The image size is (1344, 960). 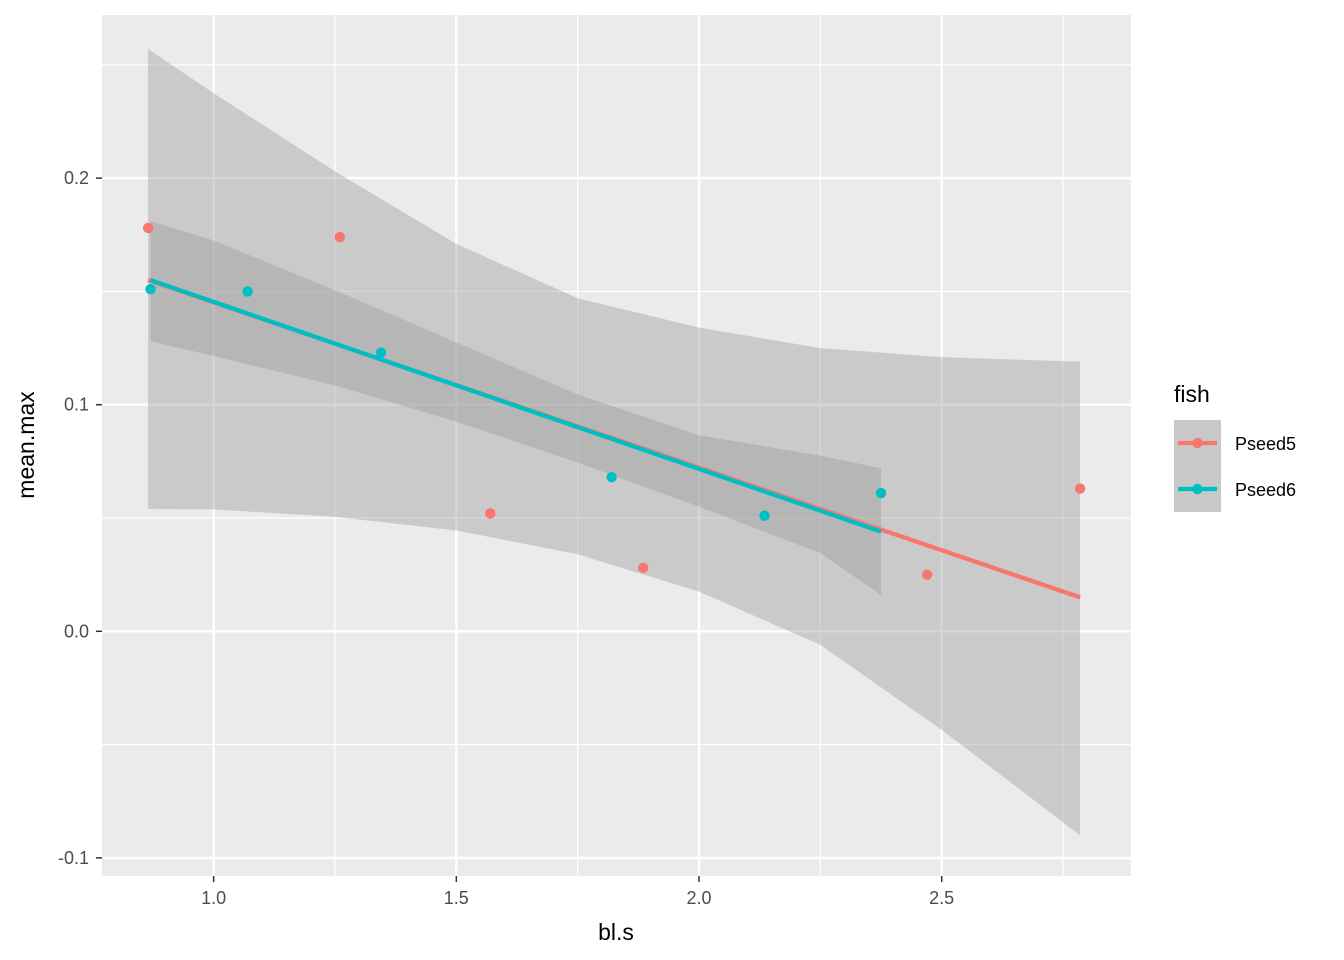 I want to click on x-tick-label: 2.0, so click(x=698, y=898).